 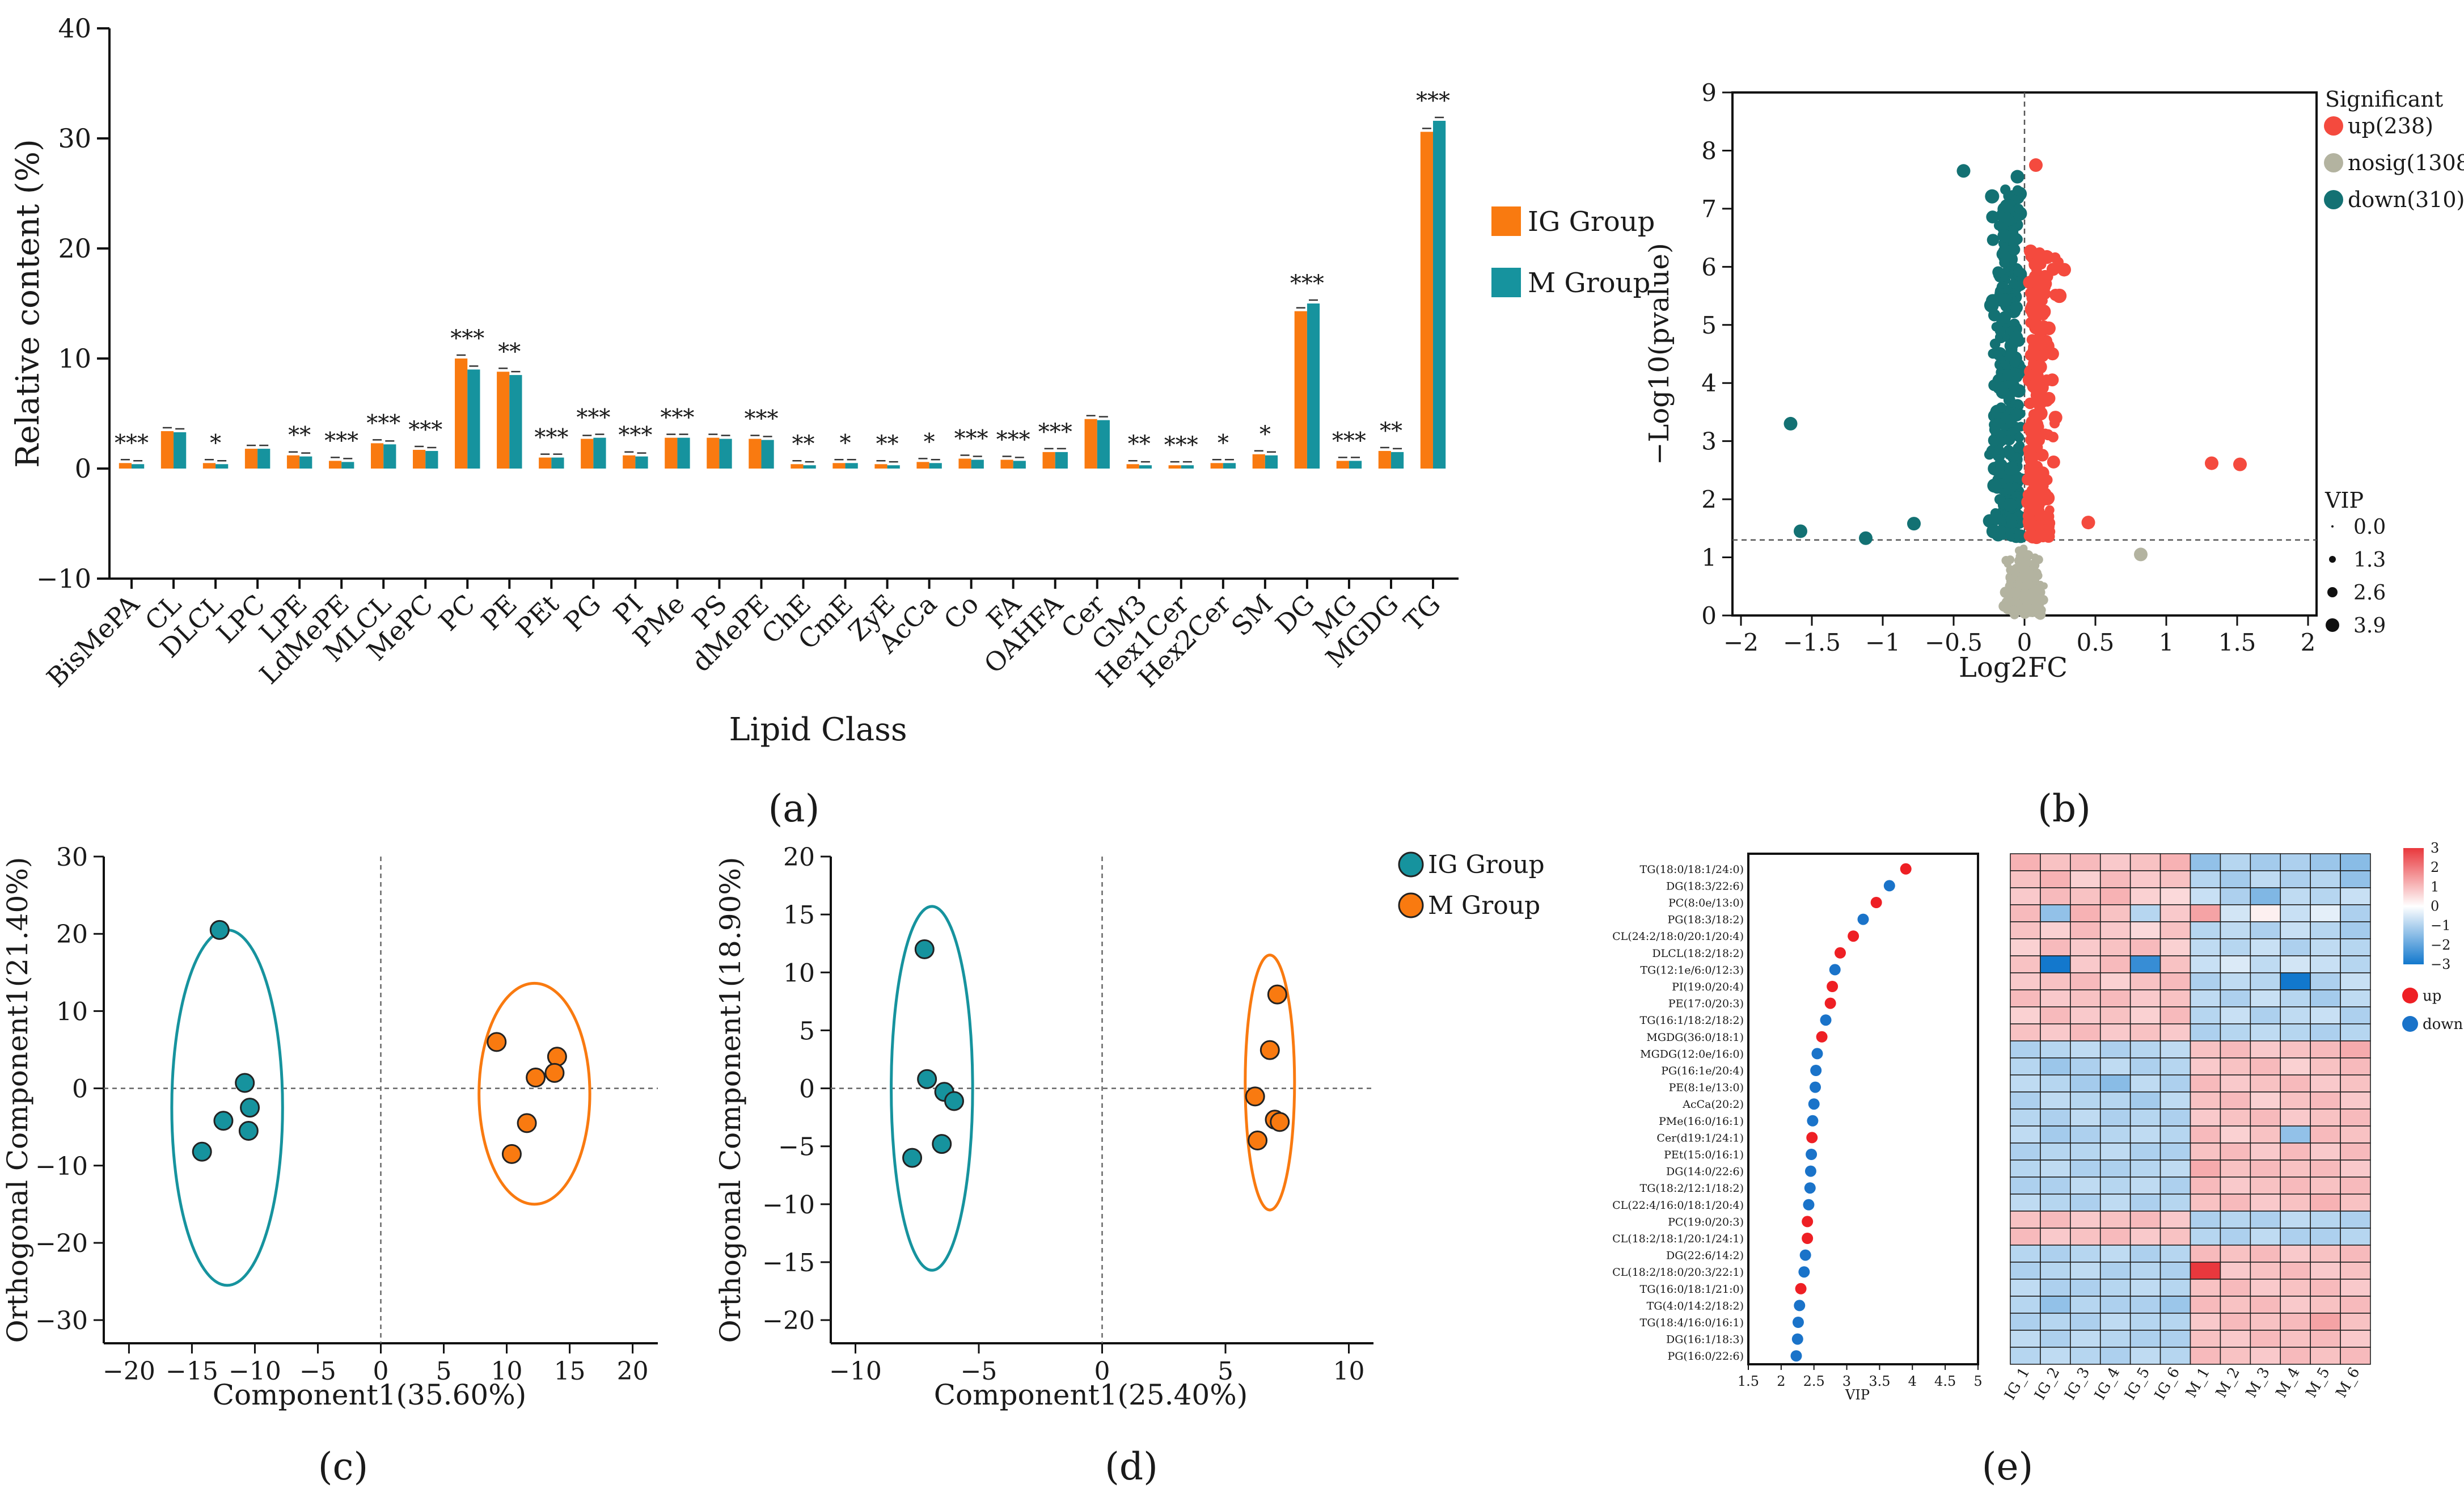 What do you see at coordinates (1702, 1121) in the screenshot?
I see `vip-row-label: PMe(16:0/16:1)` at bounding box center [1702, 1121].